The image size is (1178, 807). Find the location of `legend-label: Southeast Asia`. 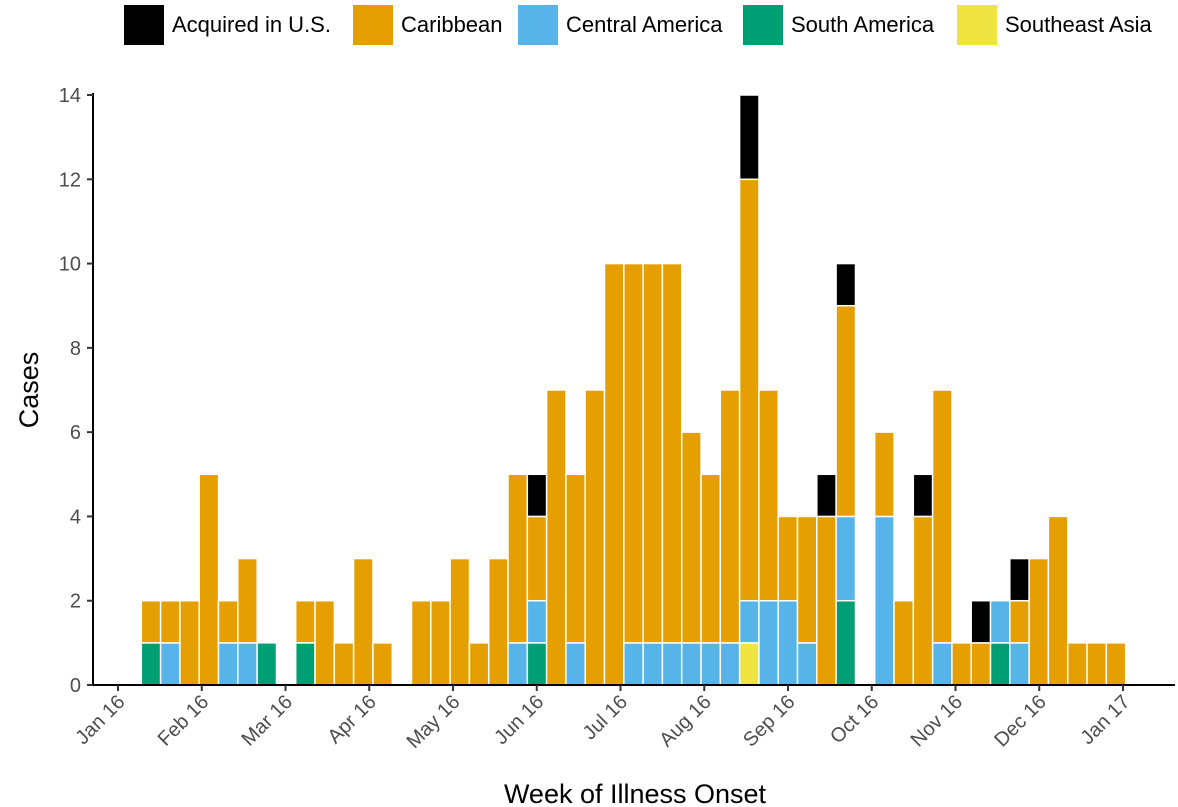

legend-label: Southeast Asia is located at coordinates (1079, 24).